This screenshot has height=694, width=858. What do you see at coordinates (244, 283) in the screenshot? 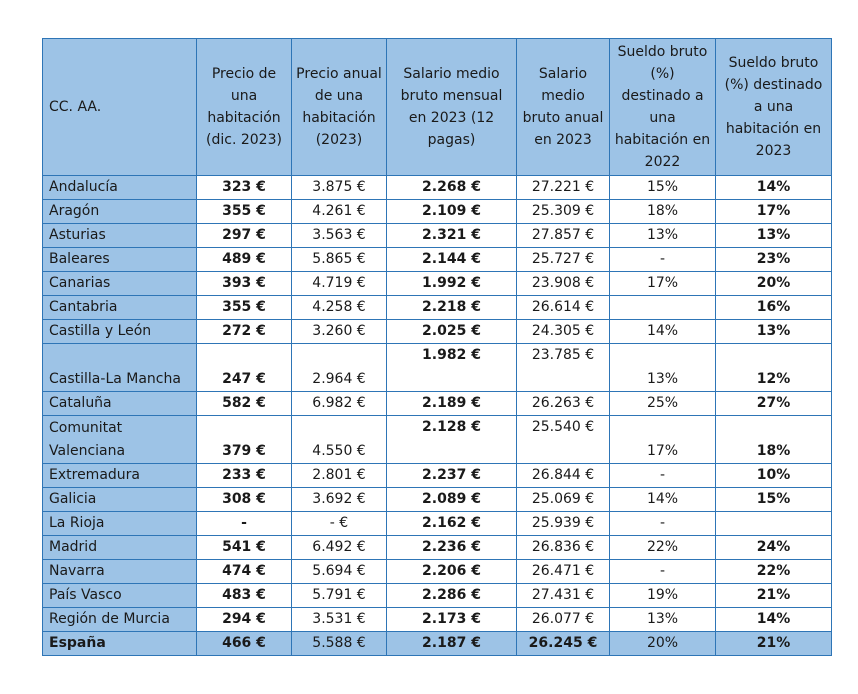
I see `cell-monthly-room-price: 393 €` at bounding box center [244, 283].